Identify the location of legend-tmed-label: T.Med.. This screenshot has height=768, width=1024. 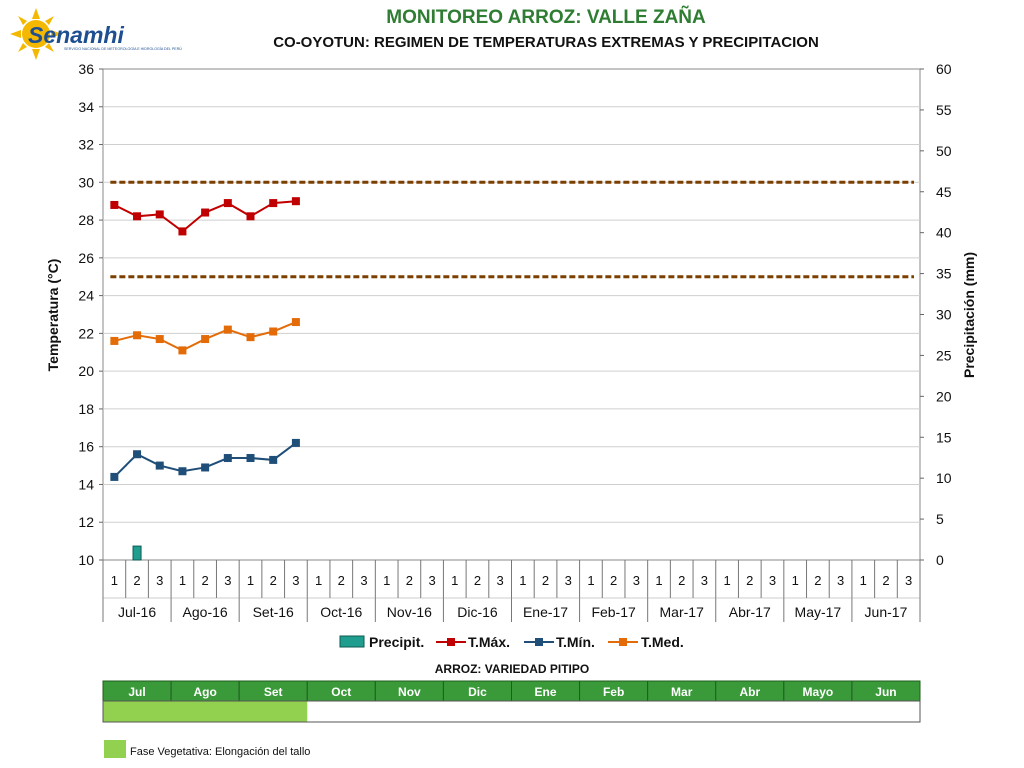
(662, 642).